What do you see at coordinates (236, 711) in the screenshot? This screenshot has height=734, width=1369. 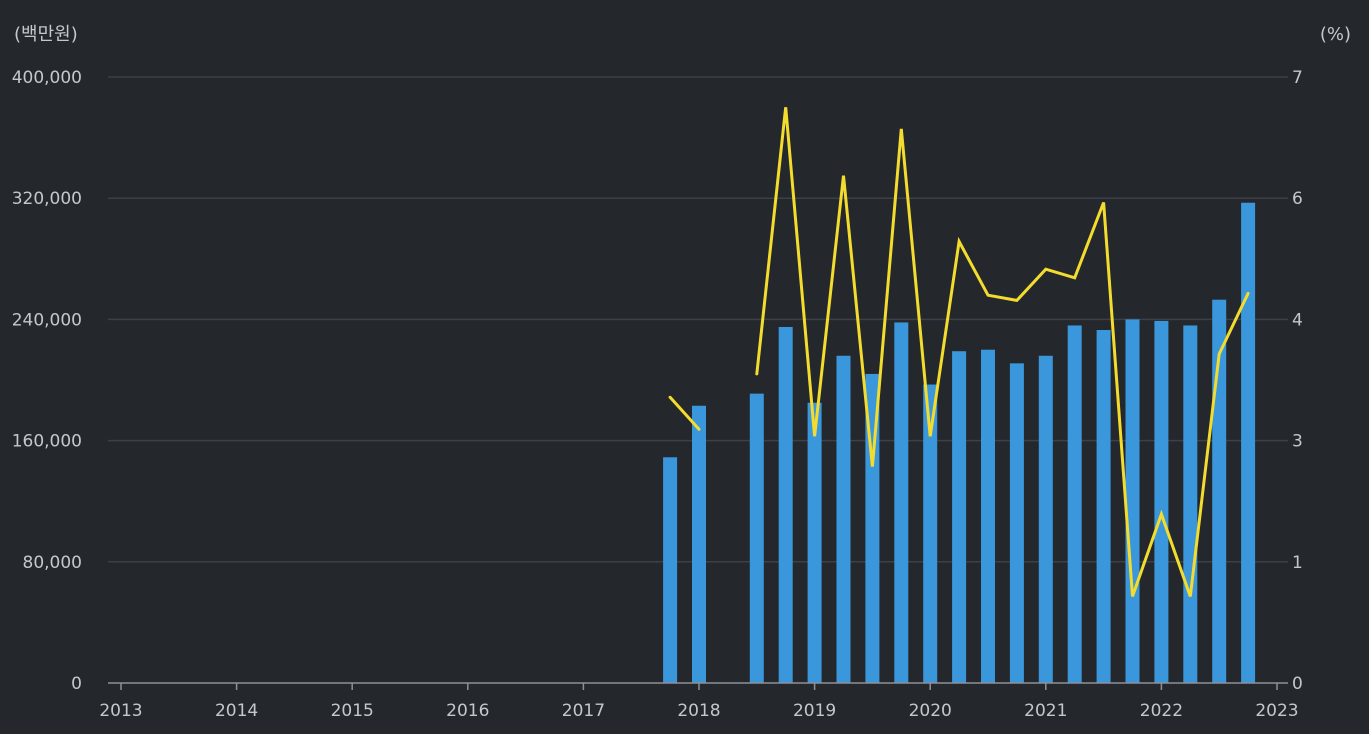 I see `x-tick-label: 2014` at bounding box center [236, 711].